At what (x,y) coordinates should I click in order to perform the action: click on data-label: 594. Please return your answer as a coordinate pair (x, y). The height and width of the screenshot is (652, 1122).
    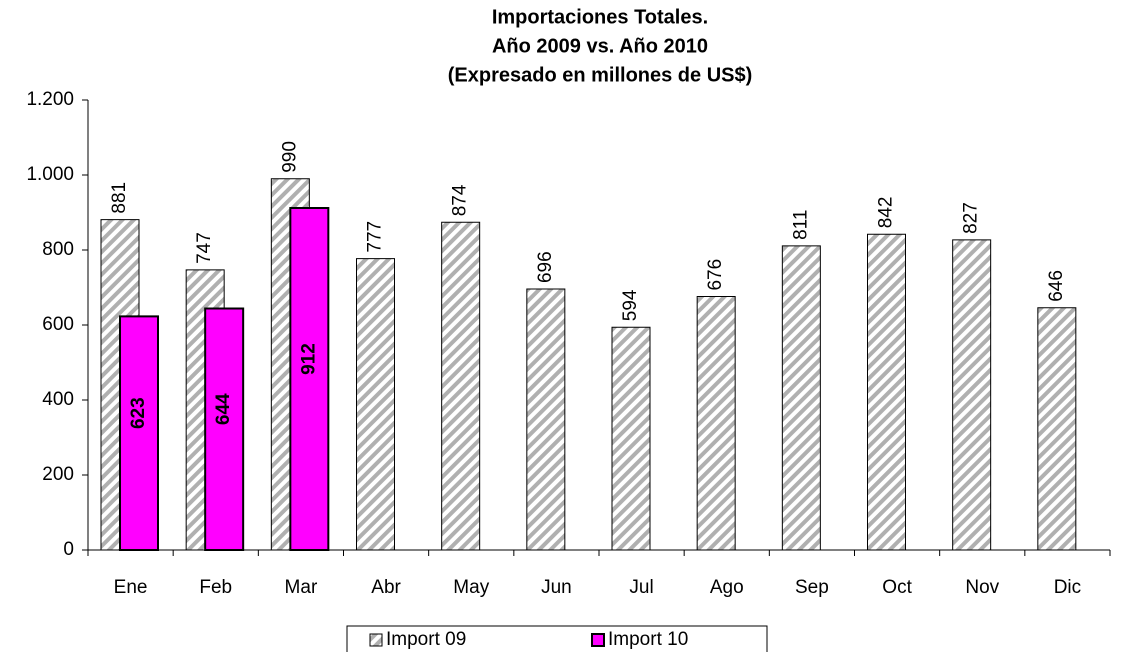
    Looking at the image, I should click on (630, 305).